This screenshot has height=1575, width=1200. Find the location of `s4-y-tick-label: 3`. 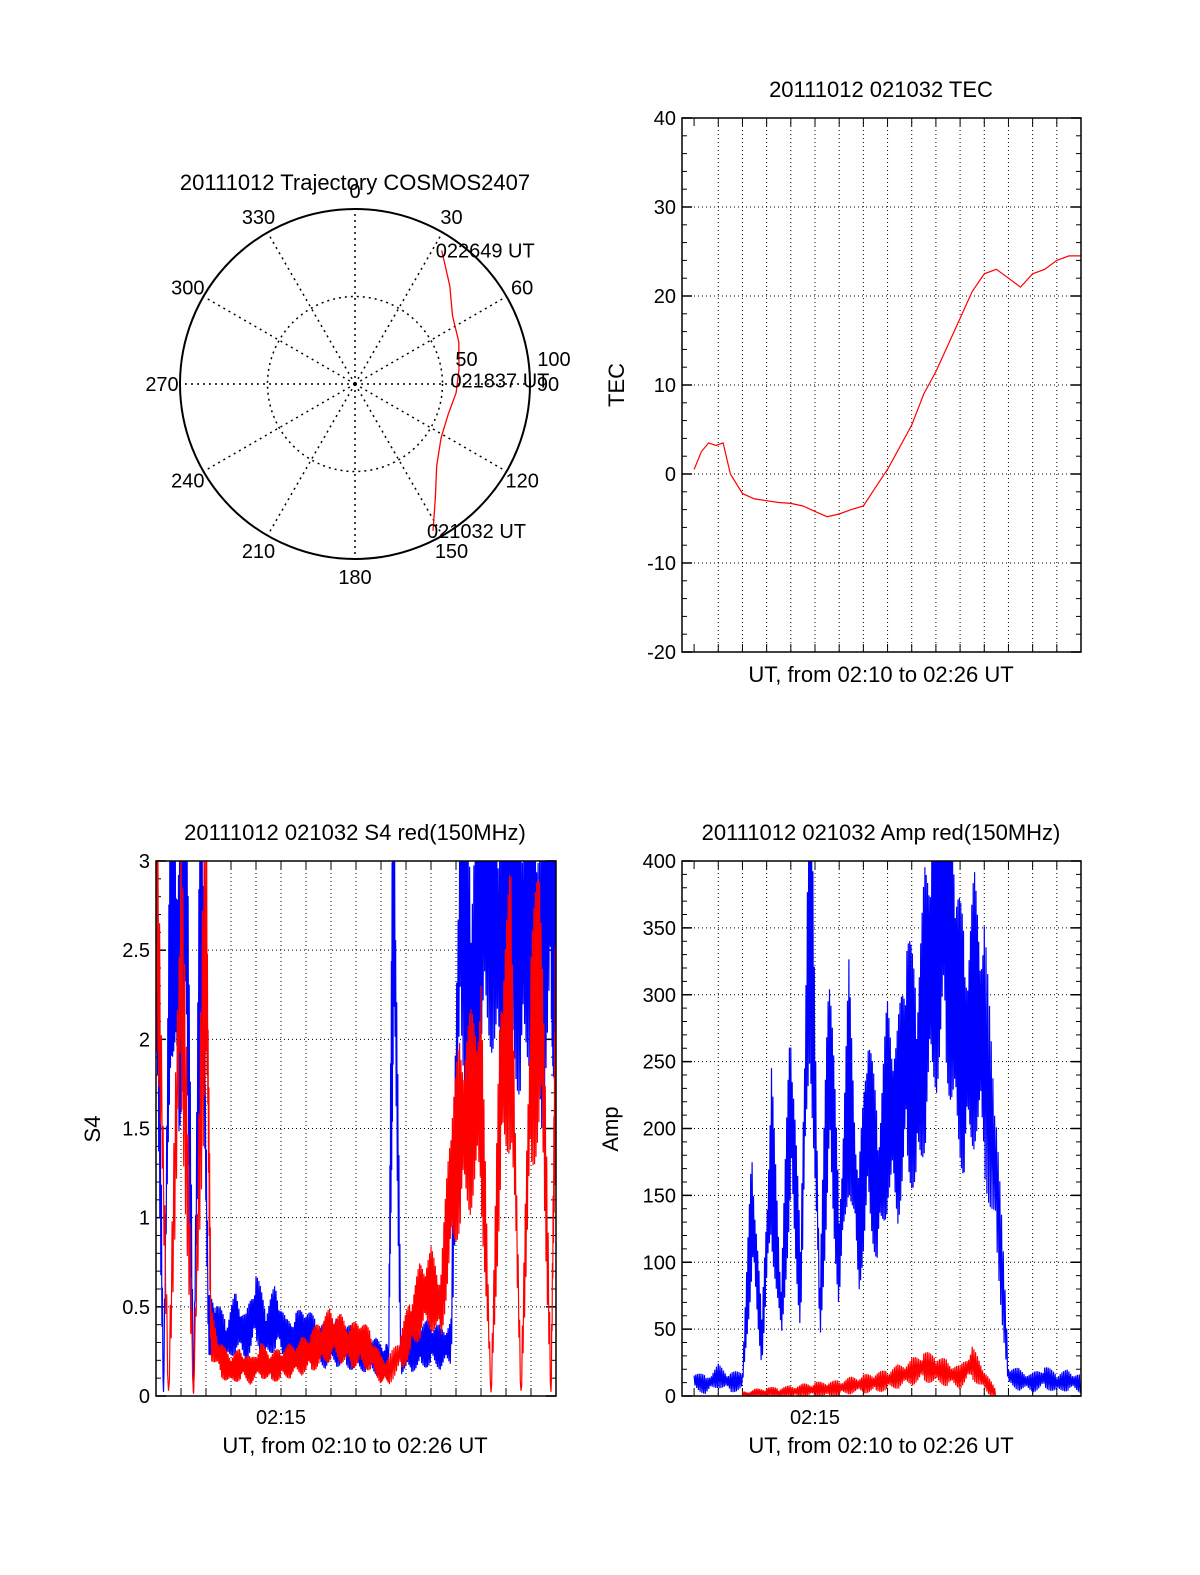

s4-y-tick-label: 3 is located at coordinates (144, 862).